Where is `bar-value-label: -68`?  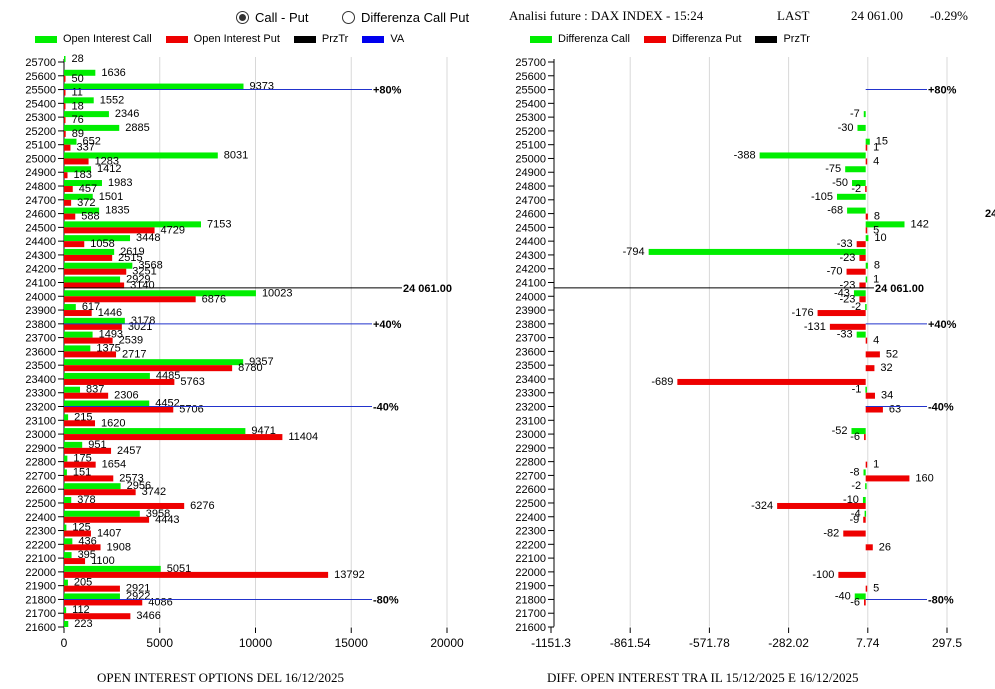
bar-value-label: -68 is located at coordinates (835, 211).